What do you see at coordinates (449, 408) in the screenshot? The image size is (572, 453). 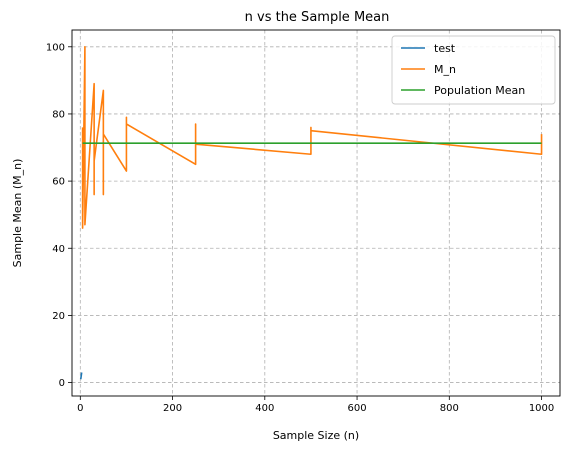 I see `x-tick-label: 800` at bounding box center [449, 408].